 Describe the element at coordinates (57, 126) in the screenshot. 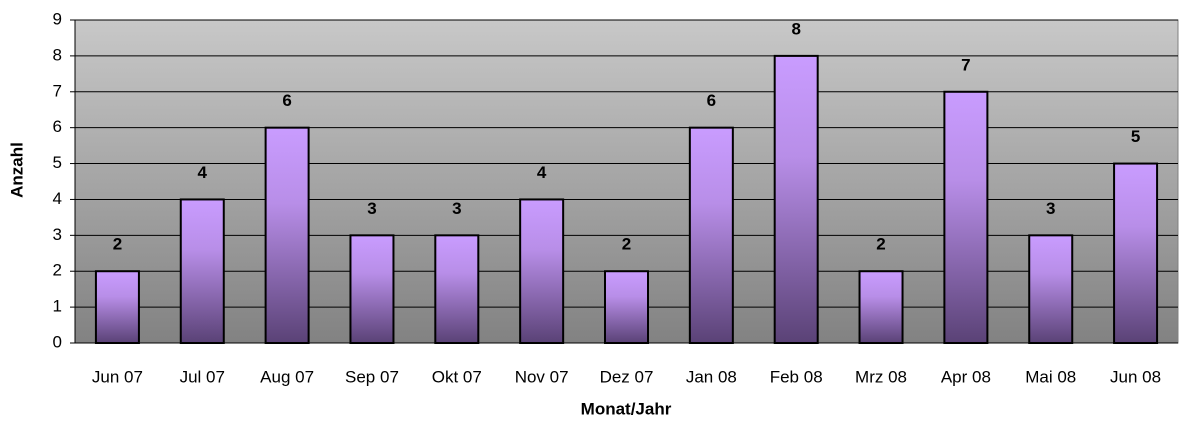

I see `y-tick-label: 6` at that location.